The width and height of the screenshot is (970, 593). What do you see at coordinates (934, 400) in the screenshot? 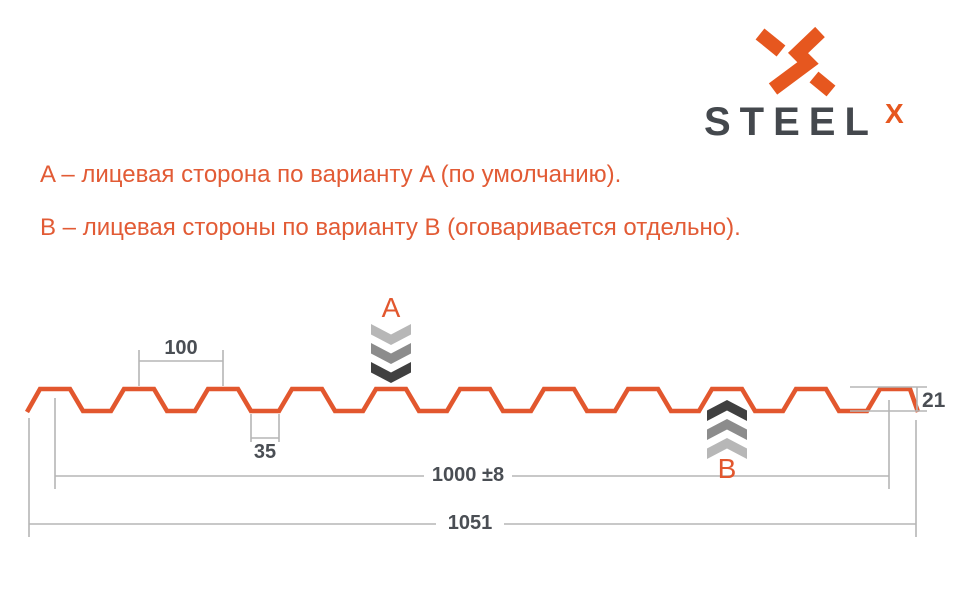
I see `dim-height-label: 21` at bounding box center [934, 400].